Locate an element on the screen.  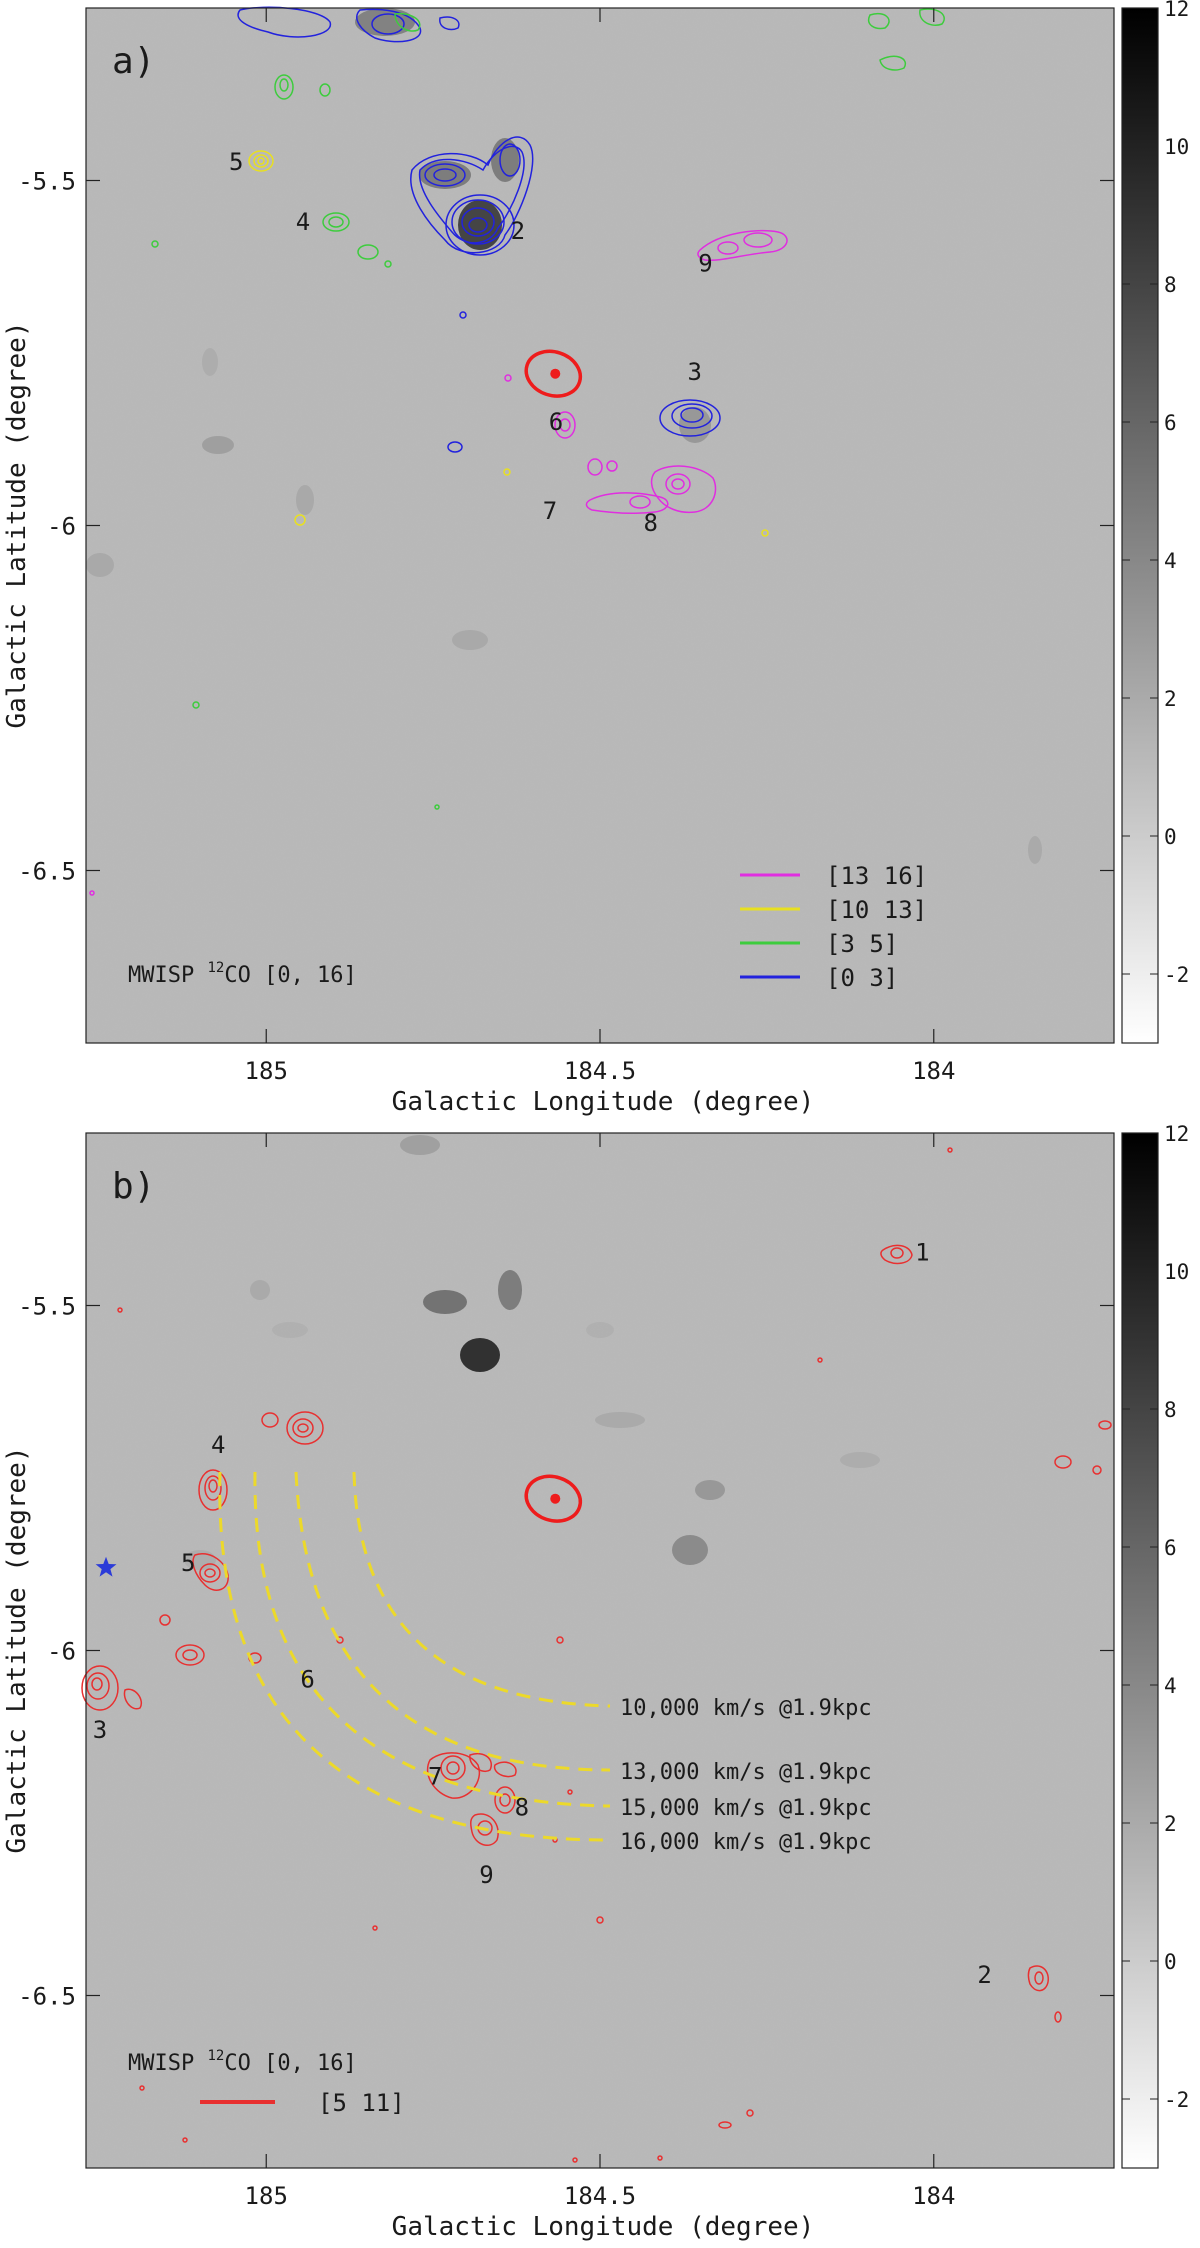
panel-a-beam-ellipse is located at coordinates (553, 373).